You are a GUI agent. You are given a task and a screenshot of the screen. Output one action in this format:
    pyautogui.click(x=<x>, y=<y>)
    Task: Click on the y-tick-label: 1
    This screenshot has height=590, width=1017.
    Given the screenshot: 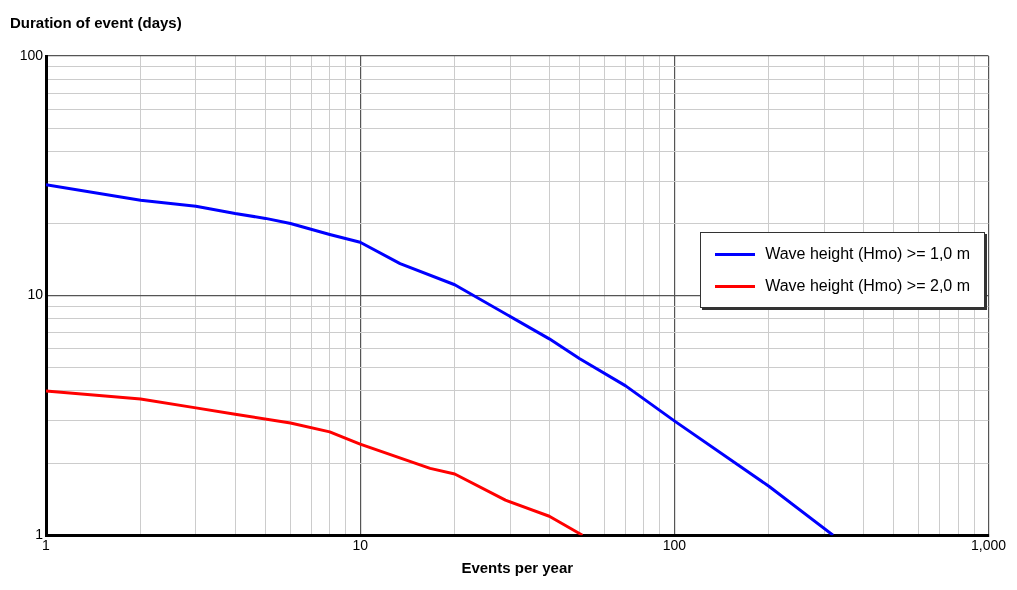 What is the action you would take?
    pyautogui.click(x=39, y=534)
    